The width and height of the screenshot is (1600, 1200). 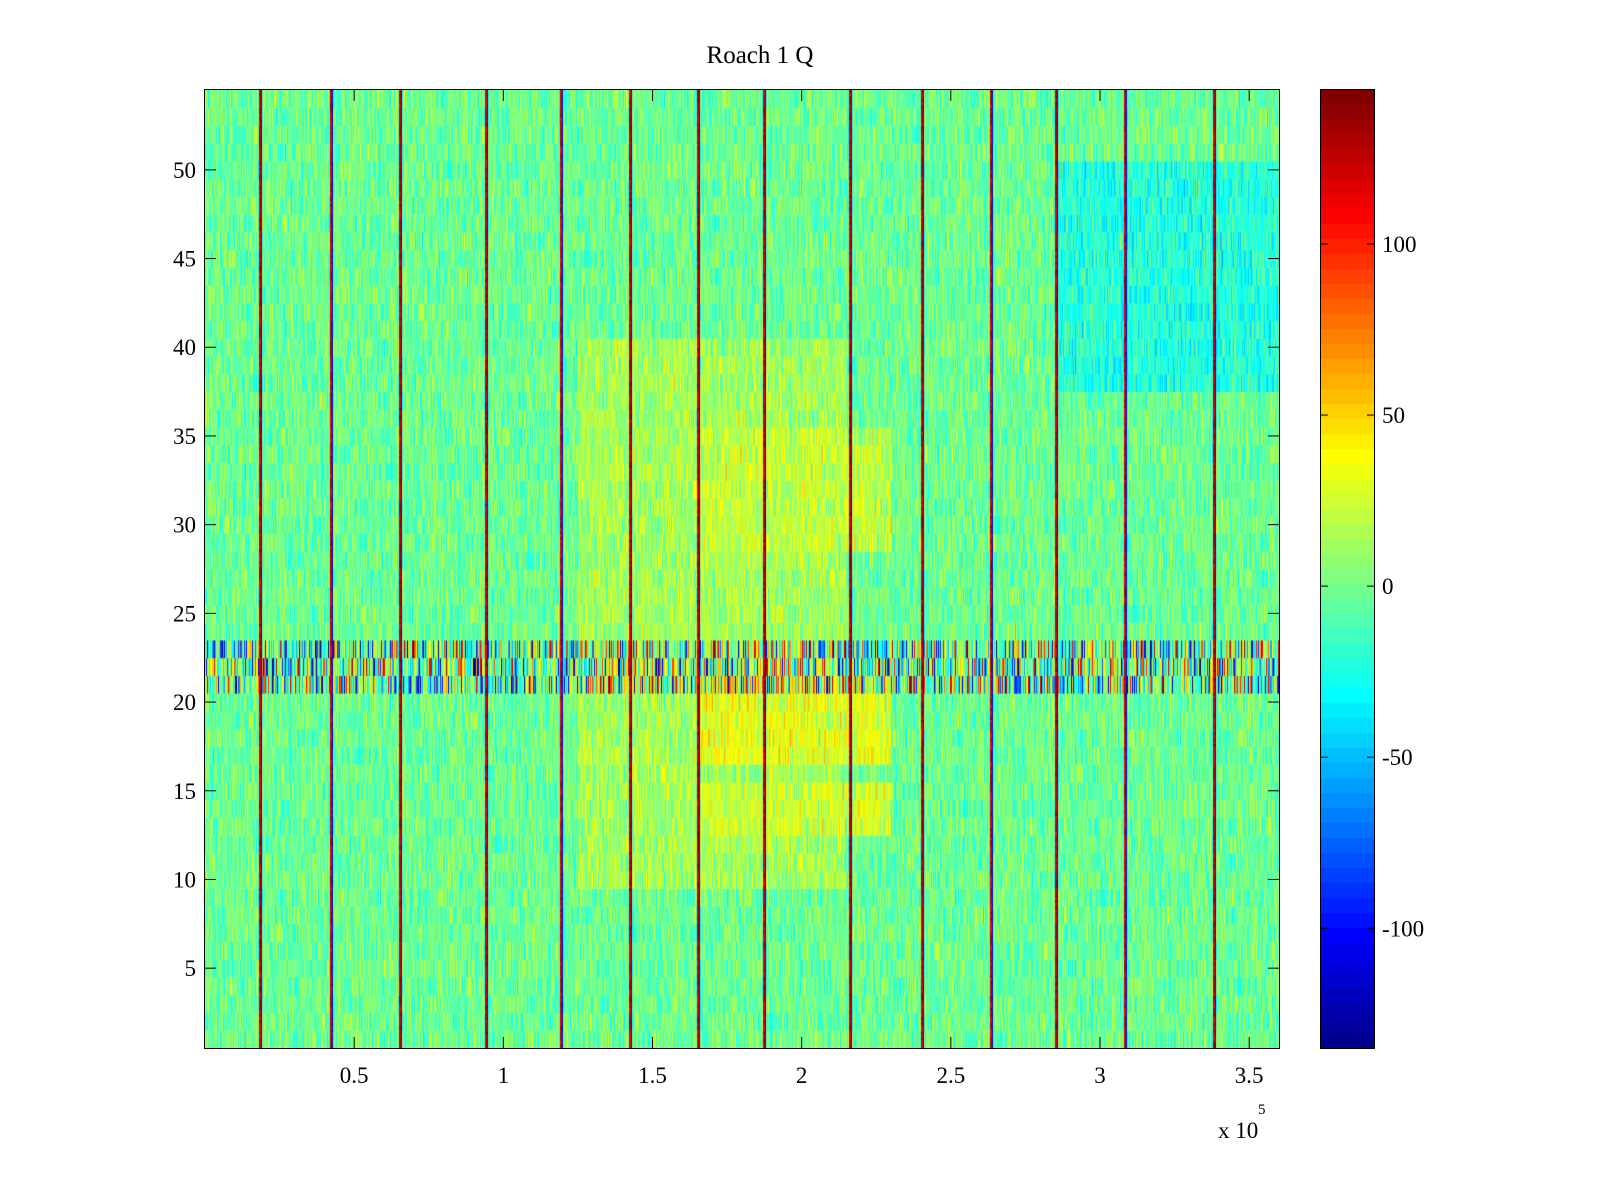 What do you see at coordinates (1347, 569) in the screenshot?
I see `colorbar` at bounding box center [1347, 569].